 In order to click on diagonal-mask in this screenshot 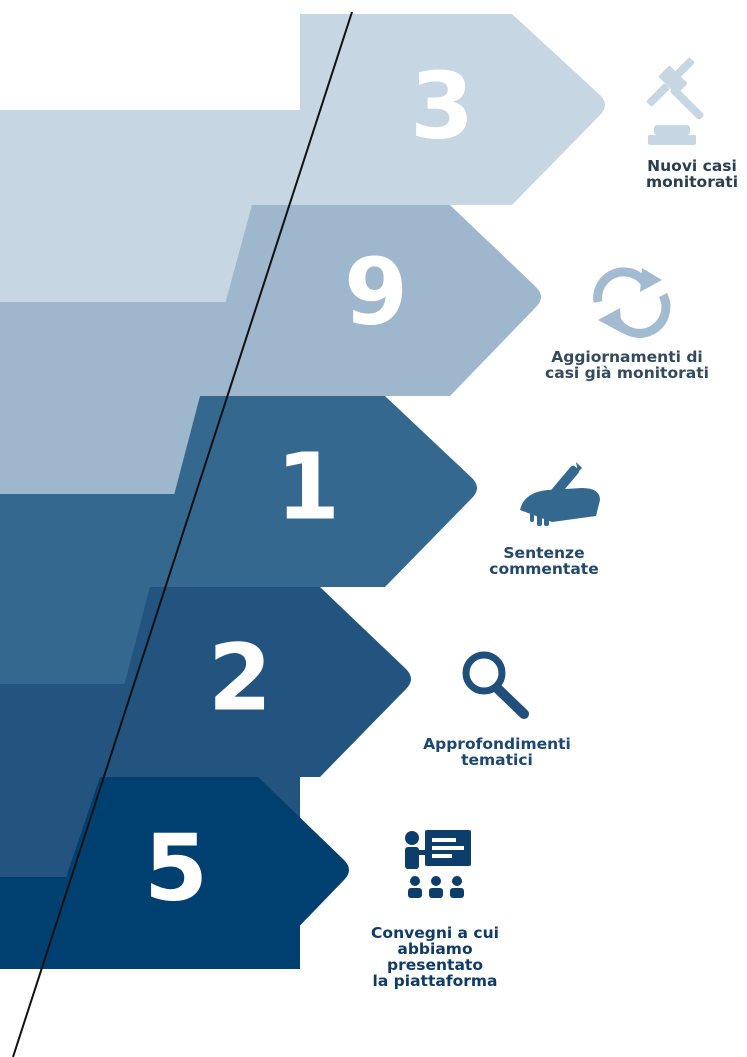, I will do `click(176, 55)`.